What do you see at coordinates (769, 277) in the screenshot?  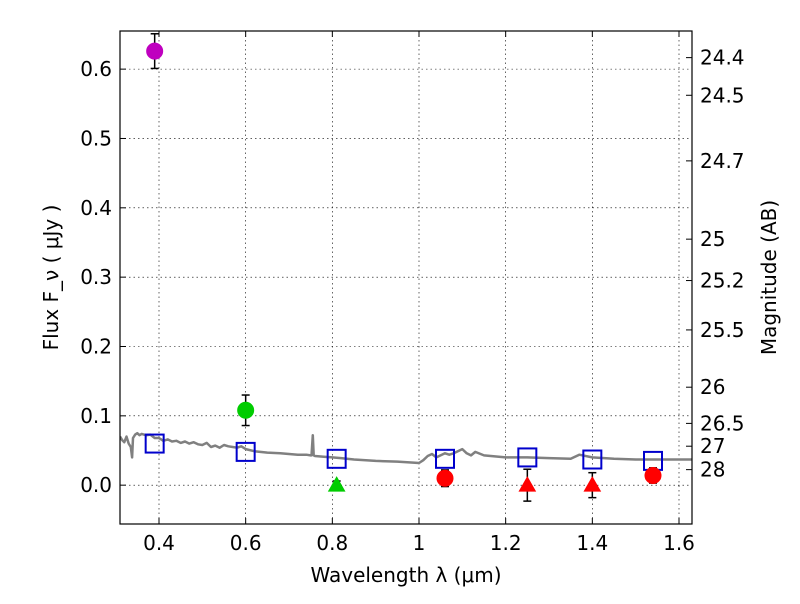 I see `right-axis-label: Magnitude (AB)` at bounding box center [769, 277].